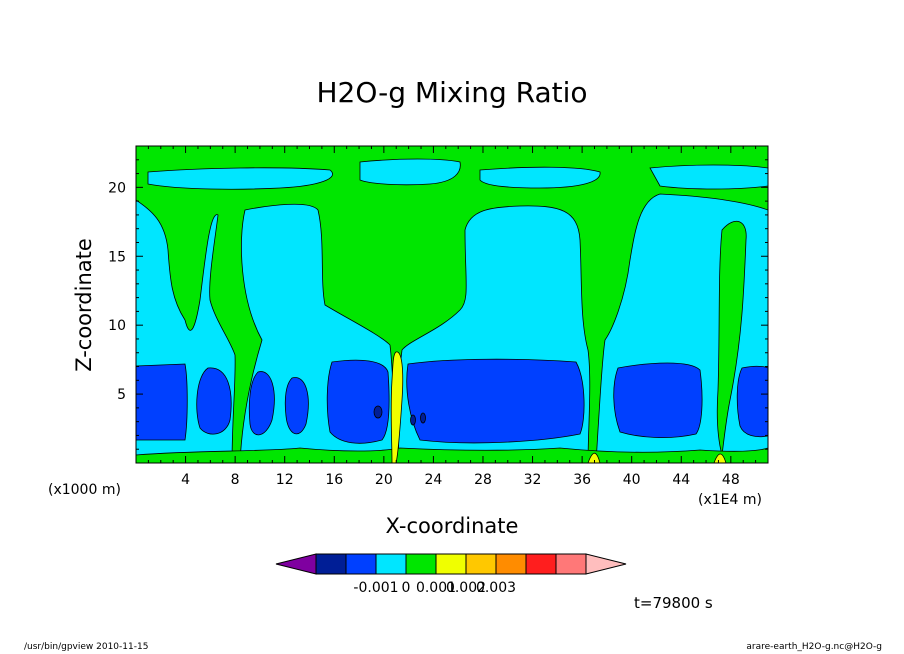 This screenshot has height=654, width=904. I want to click on footer-left: /usr/bin/gpview 2010-11-15, so click(86, 647).